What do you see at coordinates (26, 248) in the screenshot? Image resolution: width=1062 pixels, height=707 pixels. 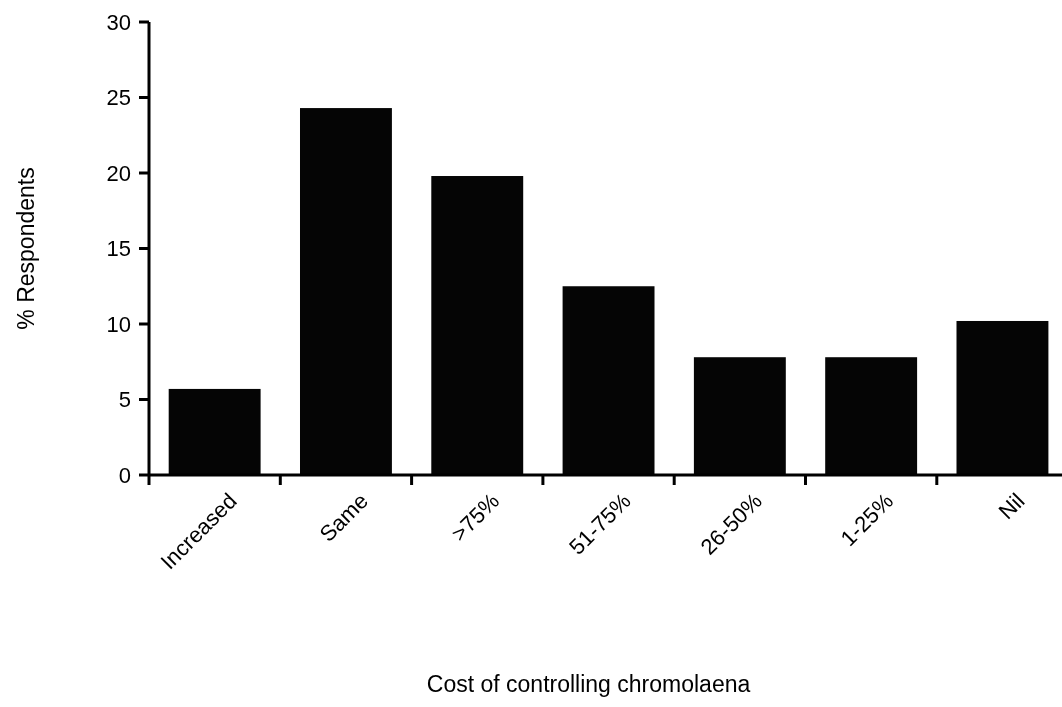 I see `y-axis-title: % Respondents` at bounding box center [26, 248].